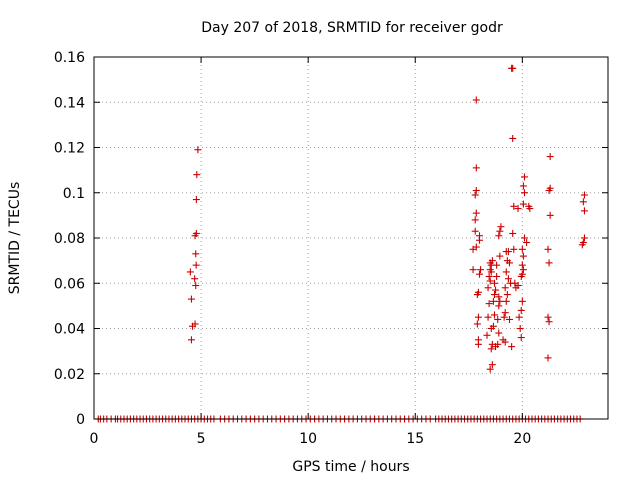  Describe the element at coordinates (69, 58) in the screenshot. I see `y-tick-label: 0.16` at that location.